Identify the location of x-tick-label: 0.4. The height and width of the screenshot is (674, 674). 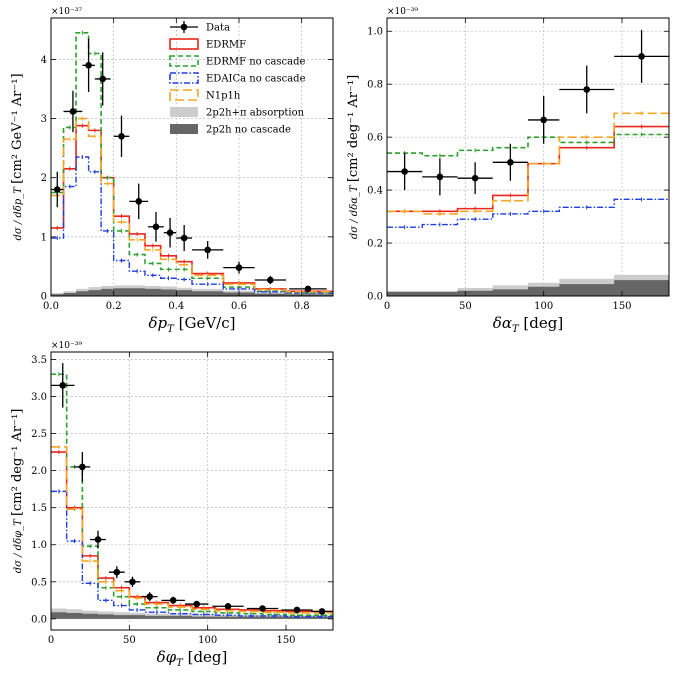
(176, 306).